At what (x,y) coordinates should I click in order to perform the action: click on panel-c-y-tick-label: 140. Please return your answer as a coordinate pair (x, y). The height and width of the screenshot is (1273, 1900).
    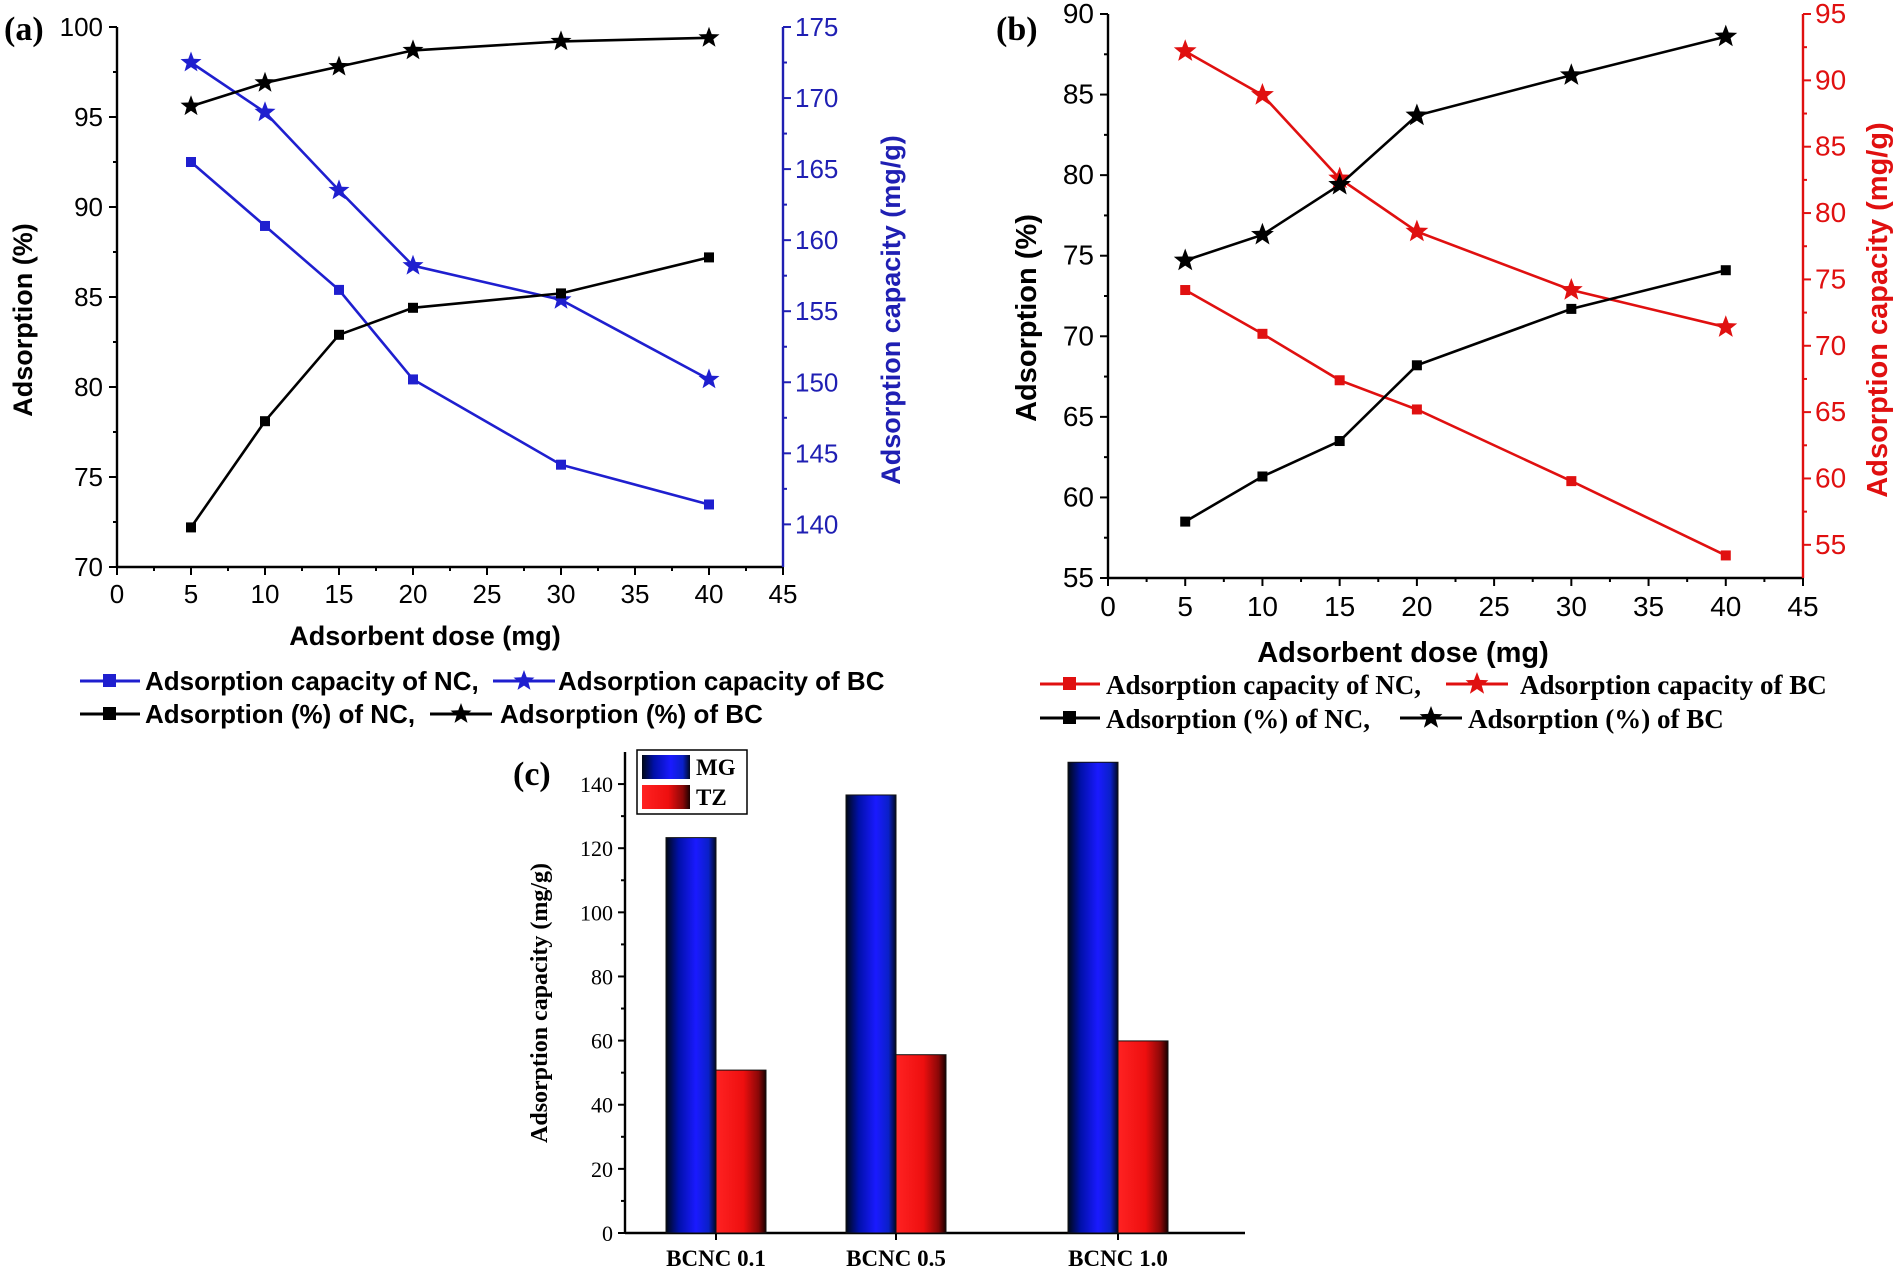
    Looking at the image, I should click on (596, 784).